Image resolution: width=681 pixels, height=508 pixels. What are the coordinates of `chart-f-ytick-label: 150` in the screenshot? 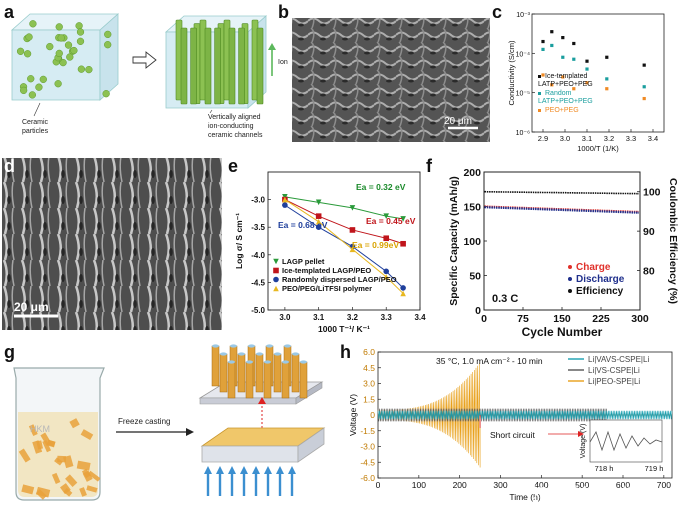 It's located at (472, 208).